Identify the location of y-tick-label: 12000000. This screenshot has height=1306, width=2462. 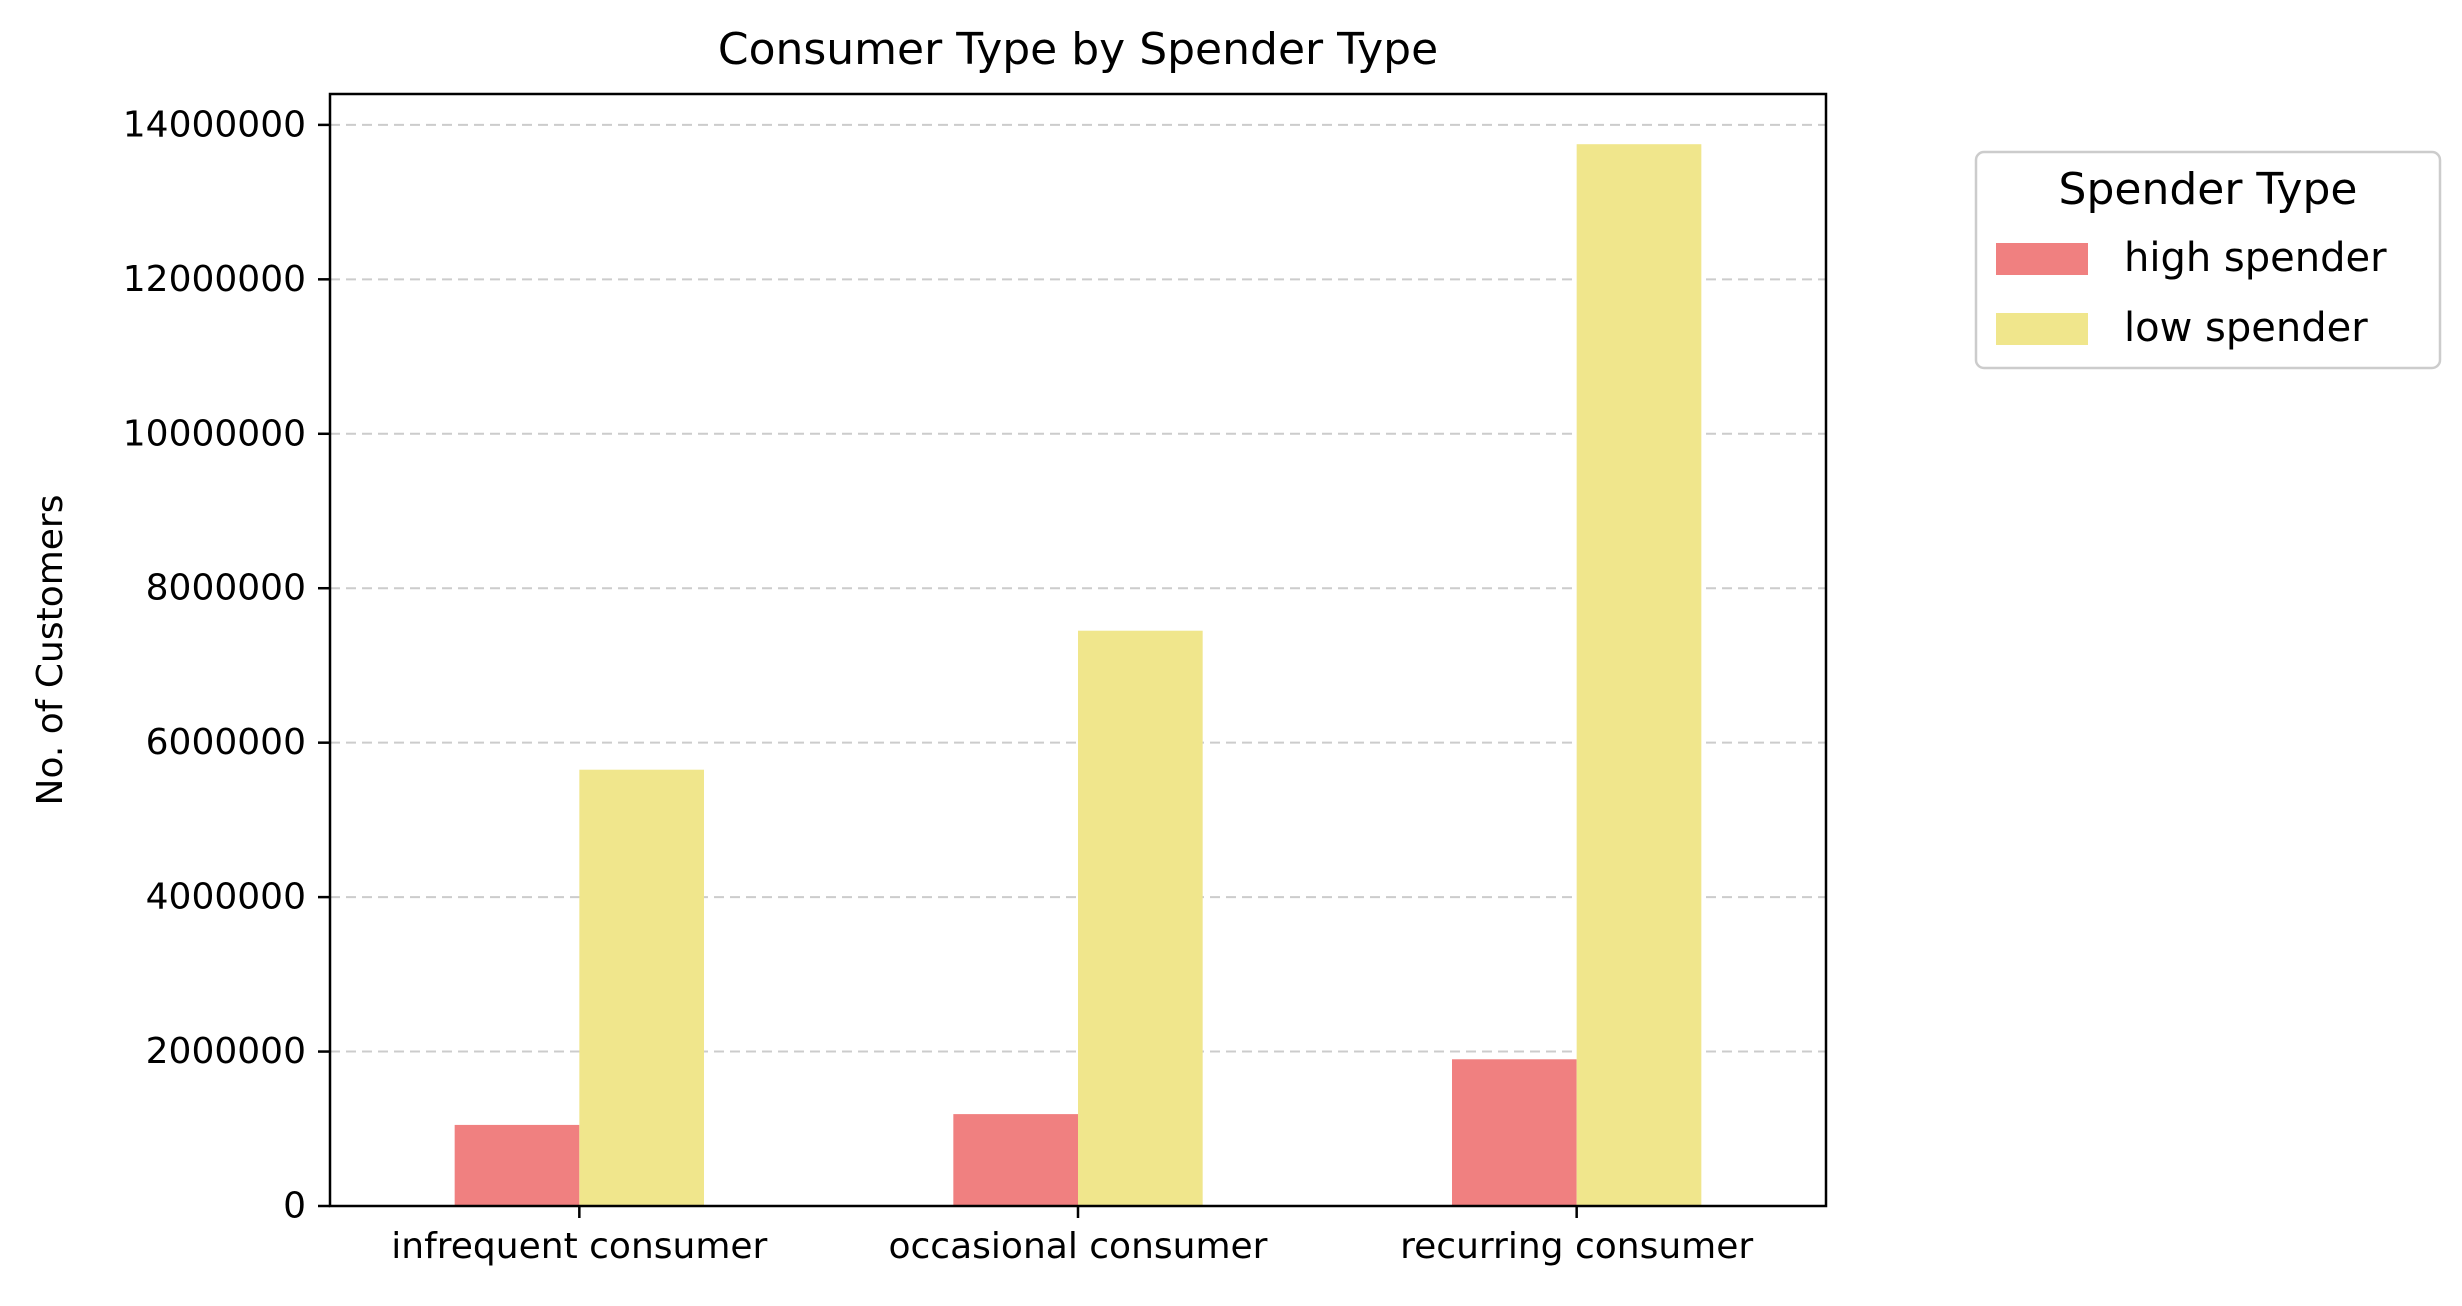
(214, 279).